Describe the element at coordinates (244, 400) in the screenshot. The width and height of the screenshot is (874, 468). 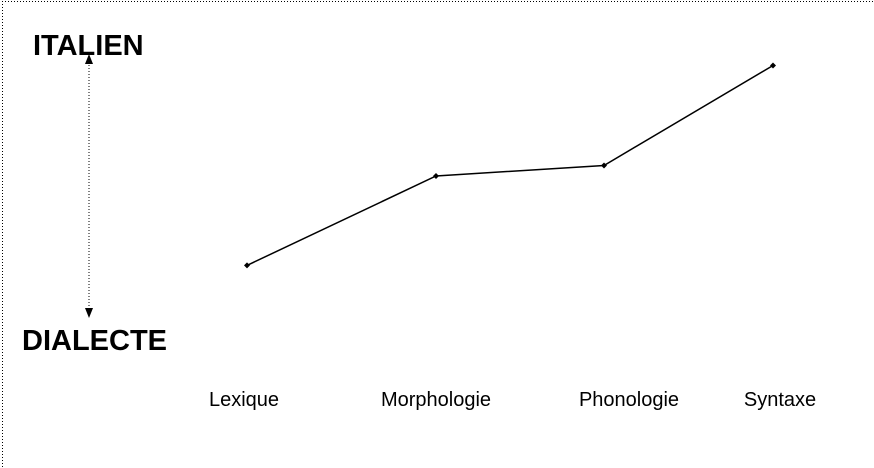
I see `x-tick-label: Lexique` at that location.